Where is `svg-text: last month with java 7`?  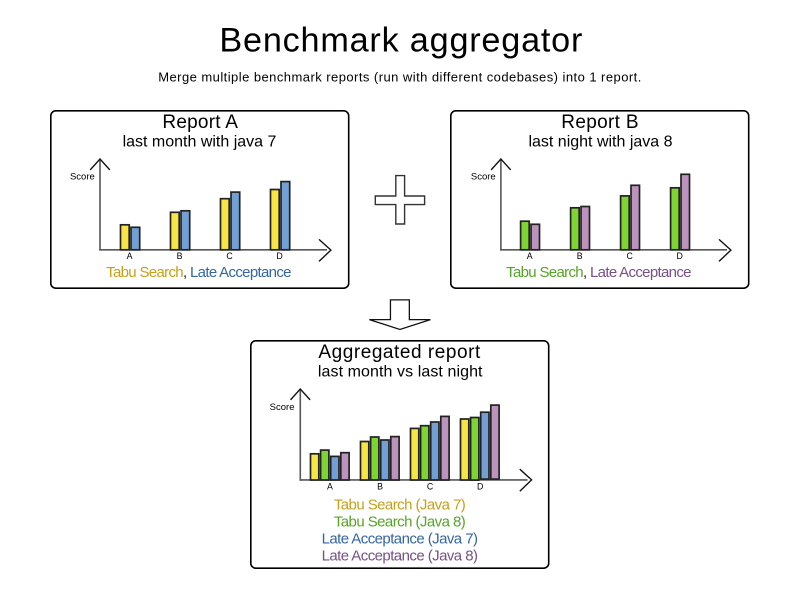
svg-text: last month with java 7 is located at coordinates (200, 142).